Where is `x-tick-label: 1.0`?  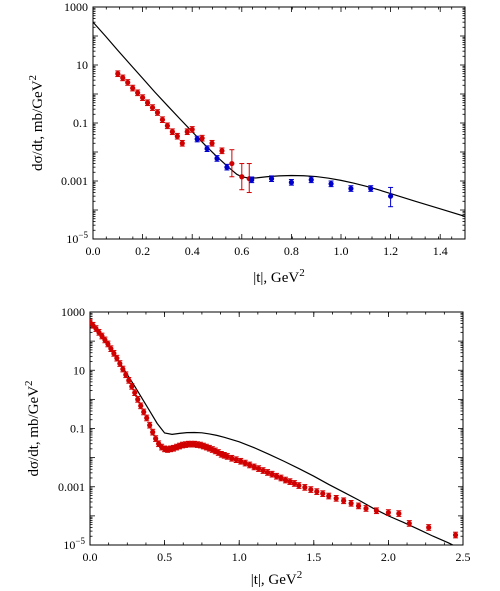 x-tick-label: 1.0 is located at coordinates (239, 557).